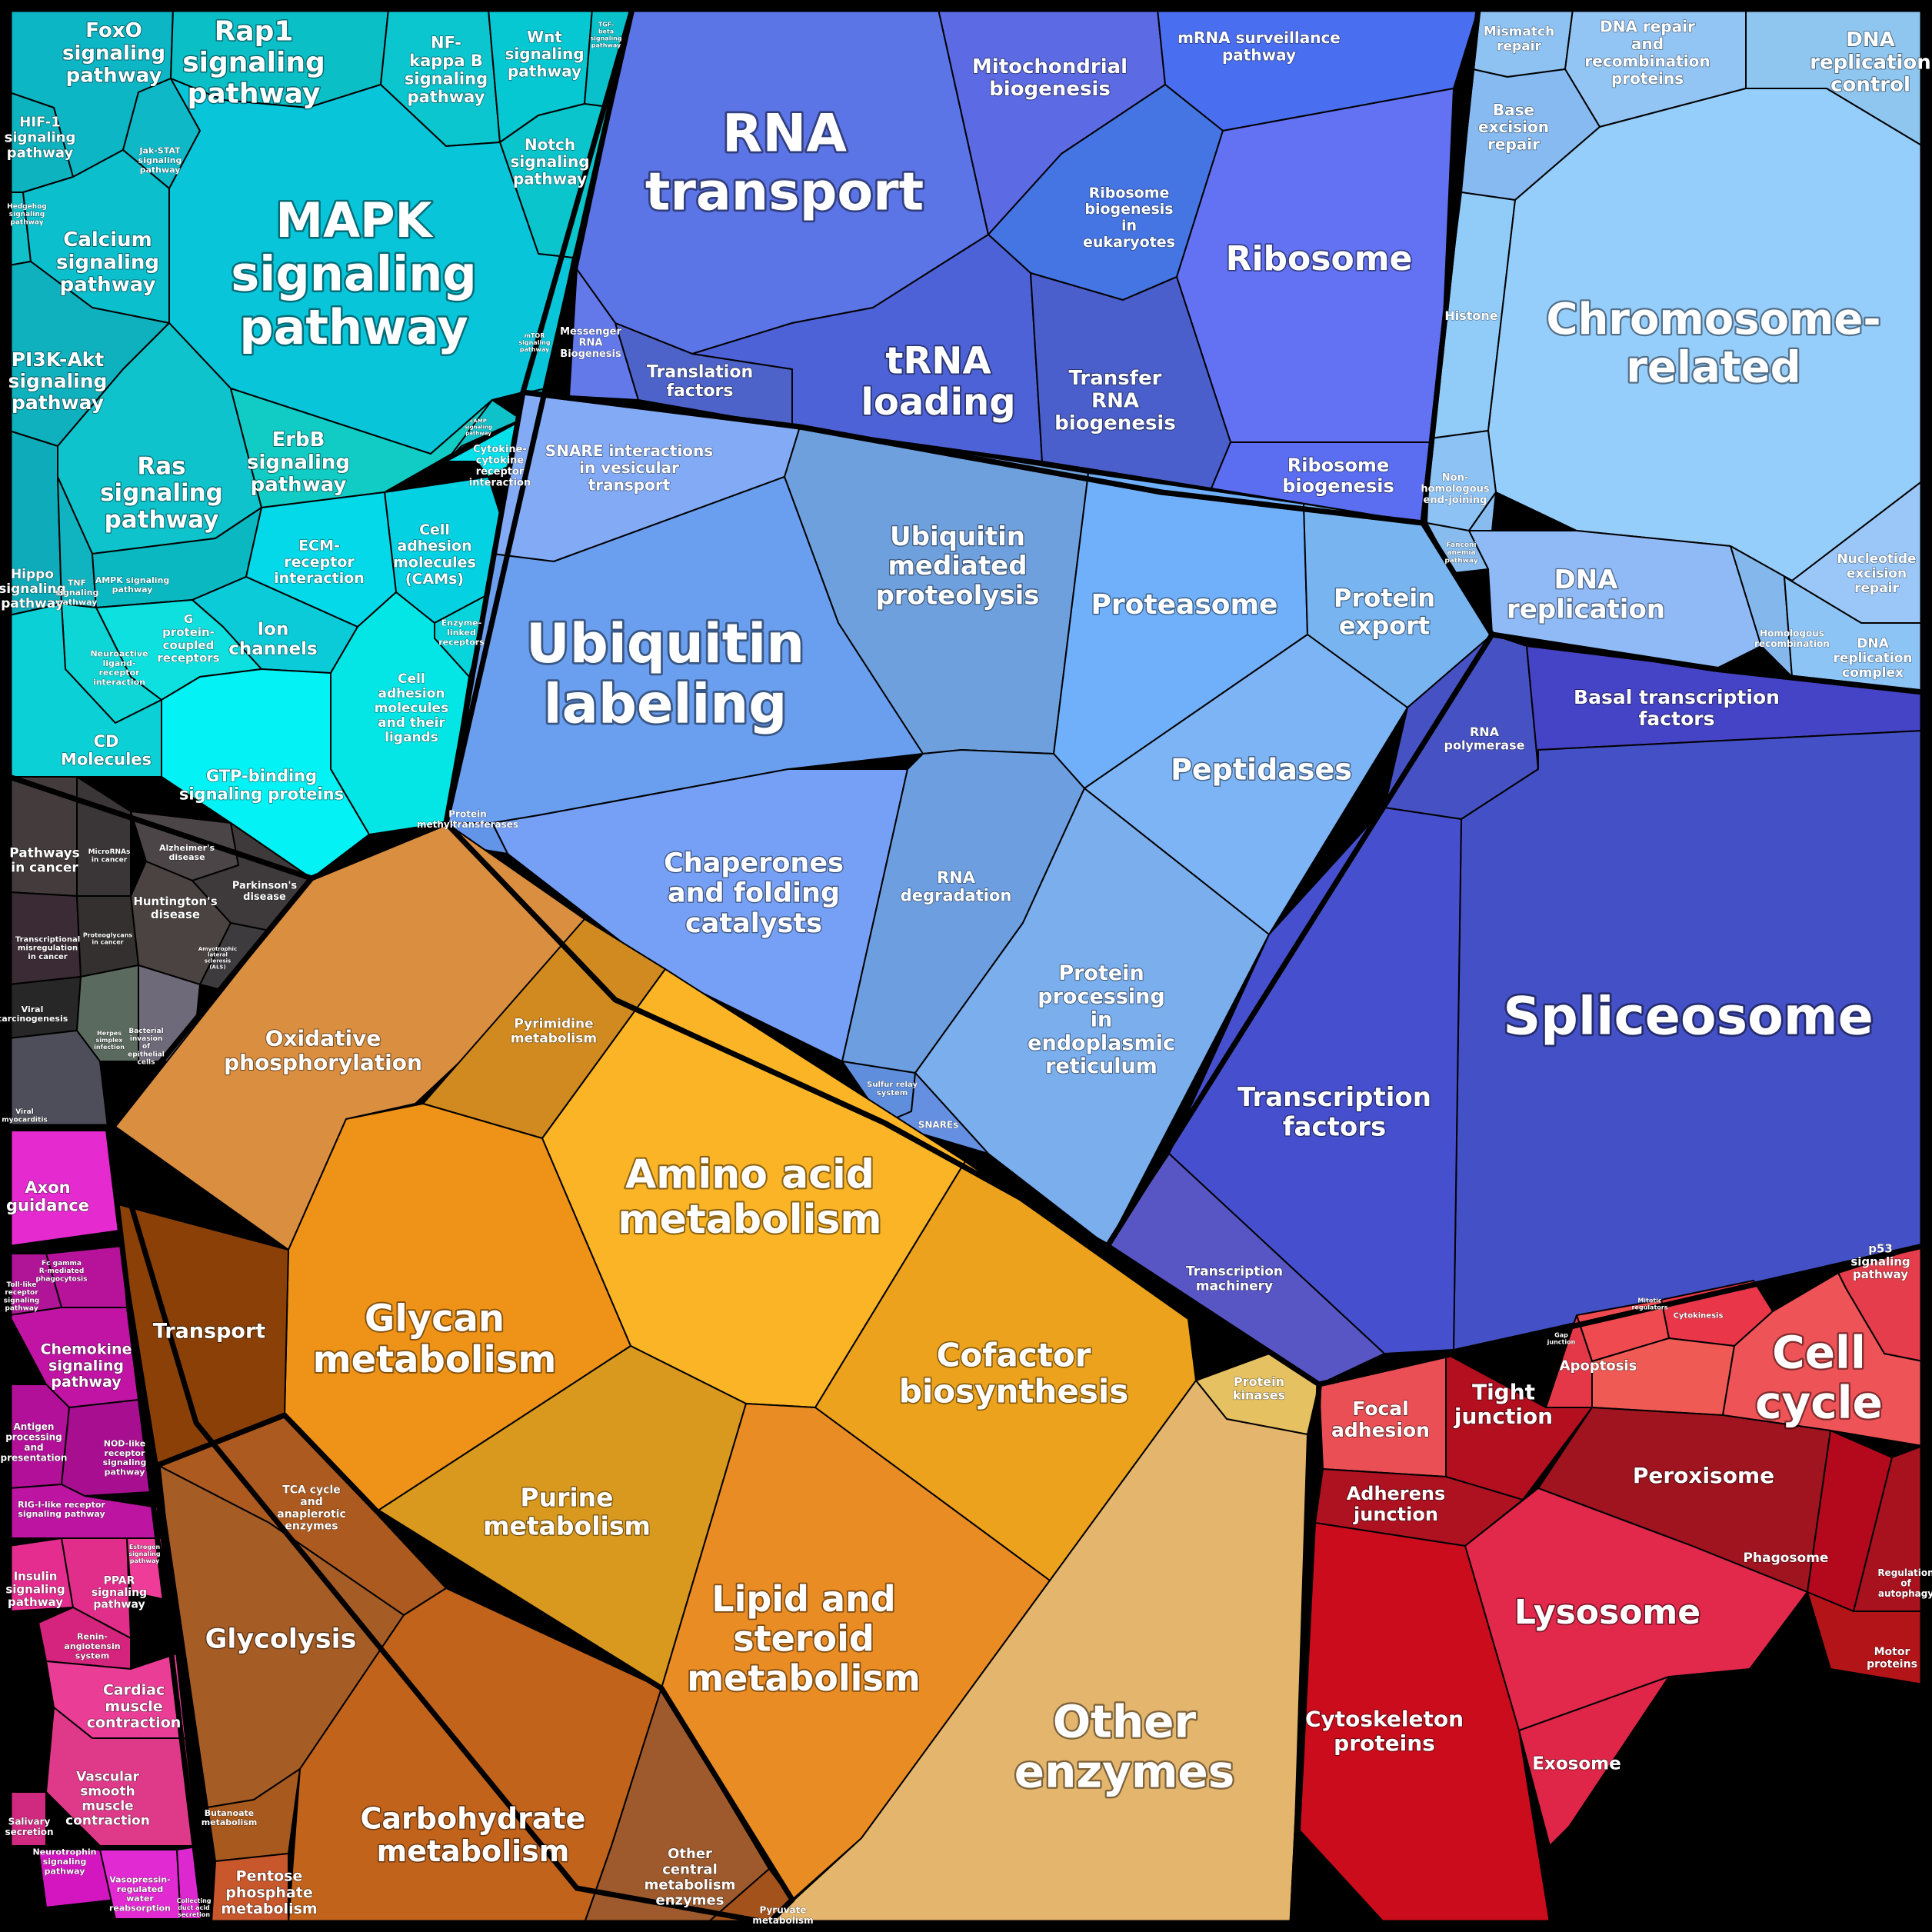 The width and height of the screenshot is (1932, 1932). What do you see at coordinates (1234, 1279) in the screenshot?
I see `label-transcription-machinery: Transcription machinery` at bounding box center [1234, 1279].